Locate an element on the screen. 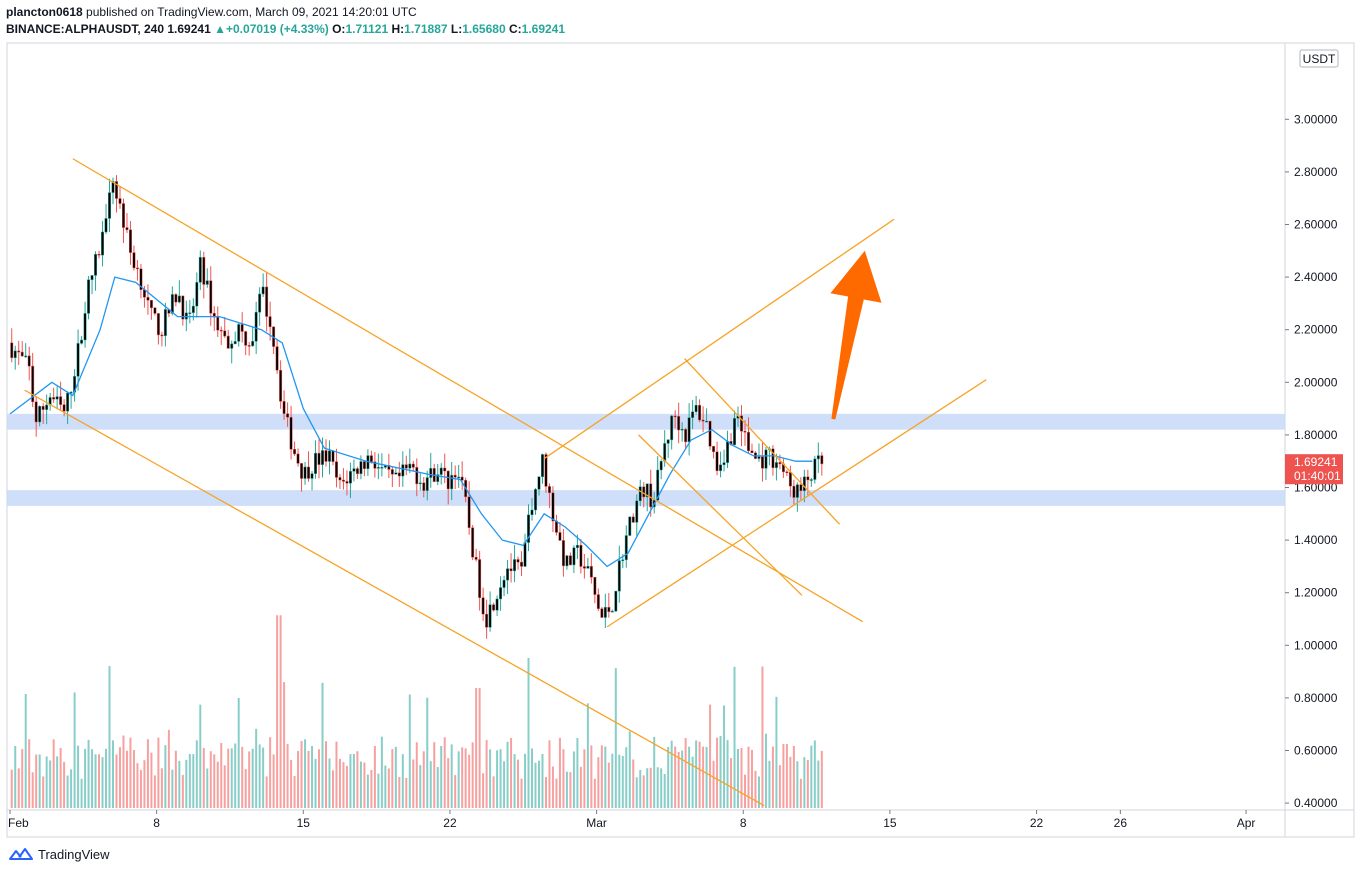 The height and width of the screenshot is (874, 1360). brand-footer: TradingView is located at coordinates (59, 854).